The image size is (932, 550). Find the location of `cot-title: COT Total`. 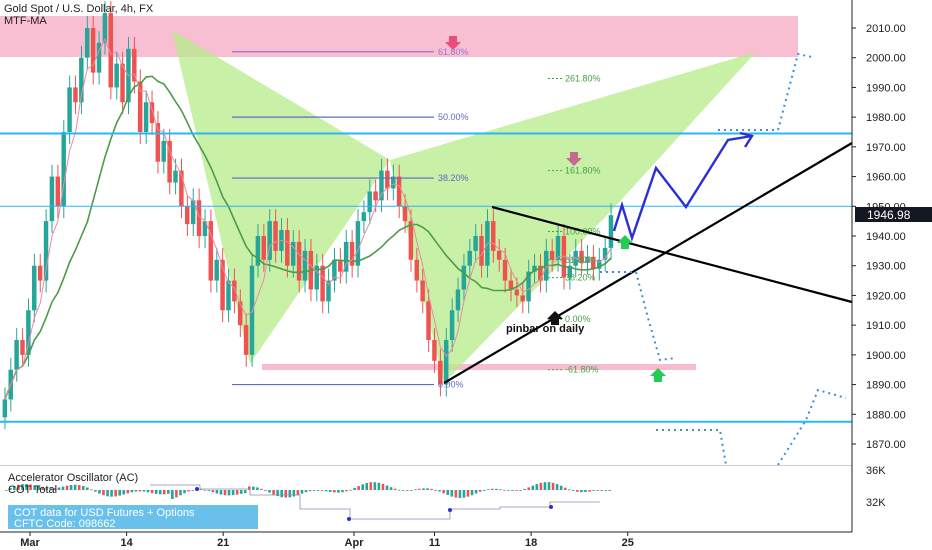

cot-title: COT Total is located at coordinates (32, 490).